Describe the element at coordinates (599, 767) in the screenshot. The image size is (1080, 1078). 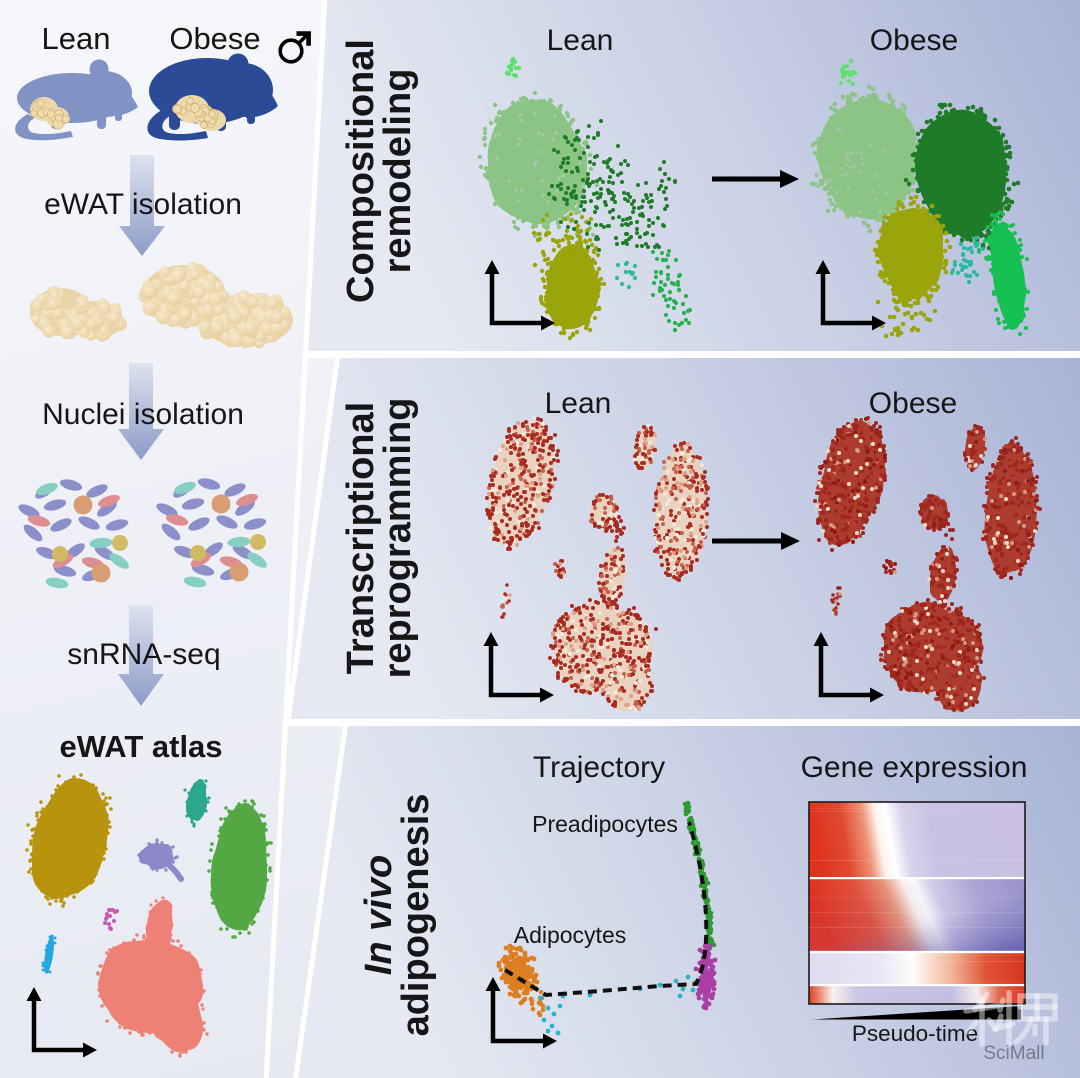
I see `svg-text: Trajectory` at that location.